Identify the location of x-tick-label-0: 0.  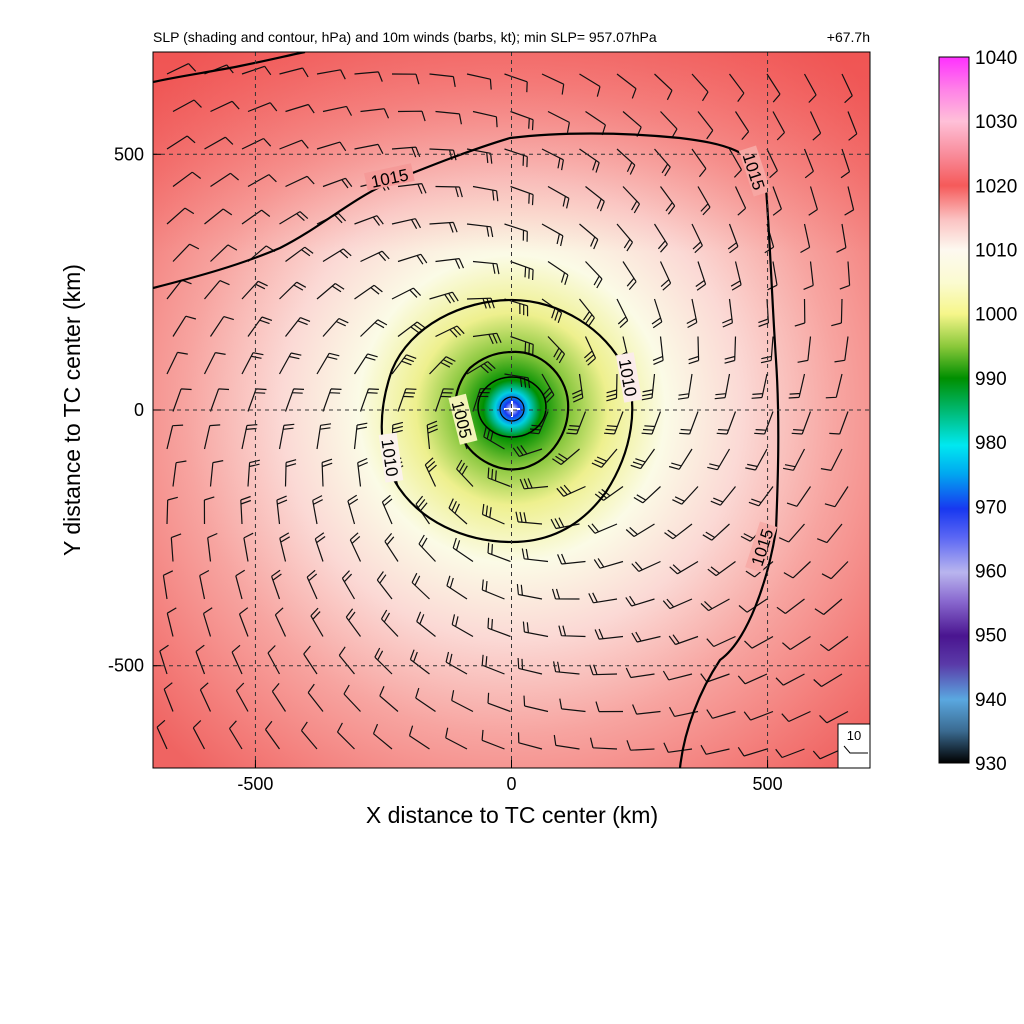
(511, 784).